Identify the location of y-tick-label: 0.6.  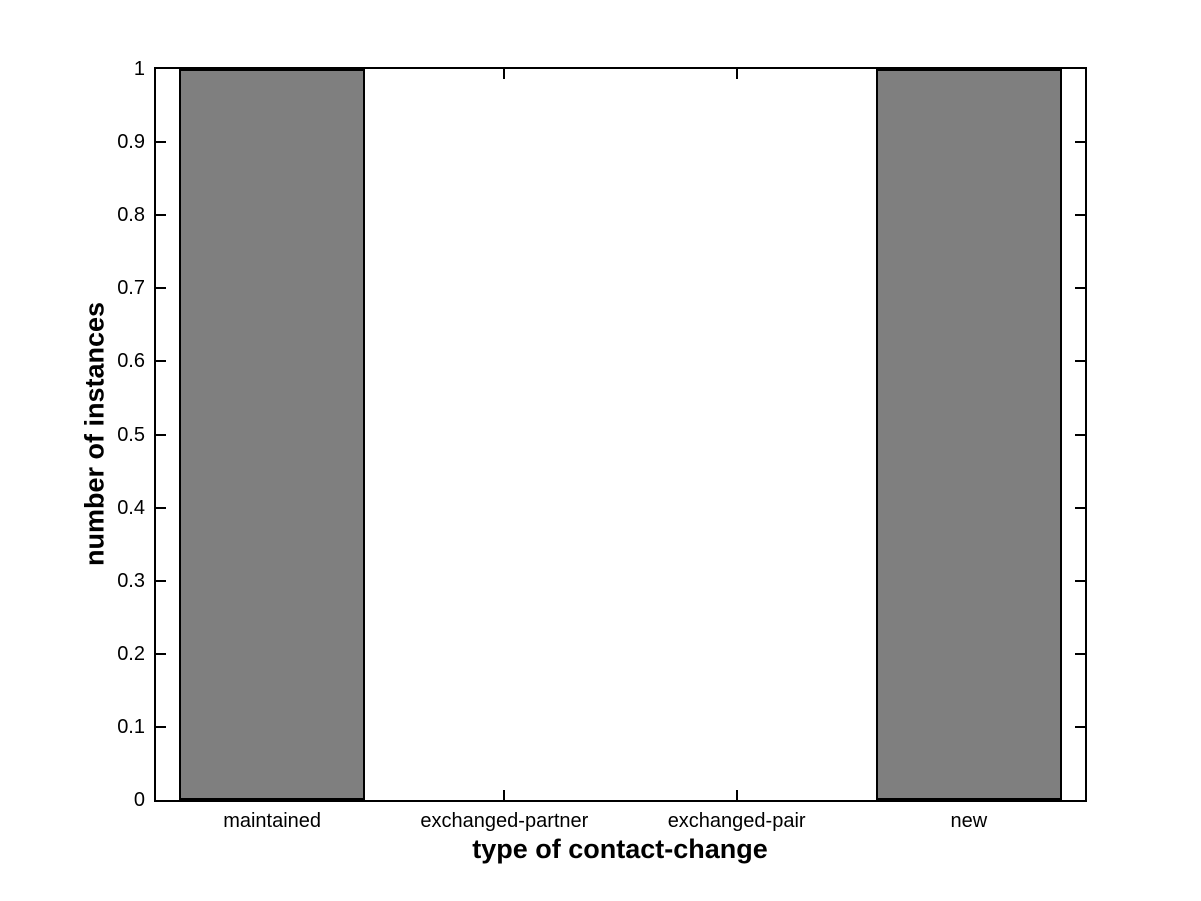
(131, 361).